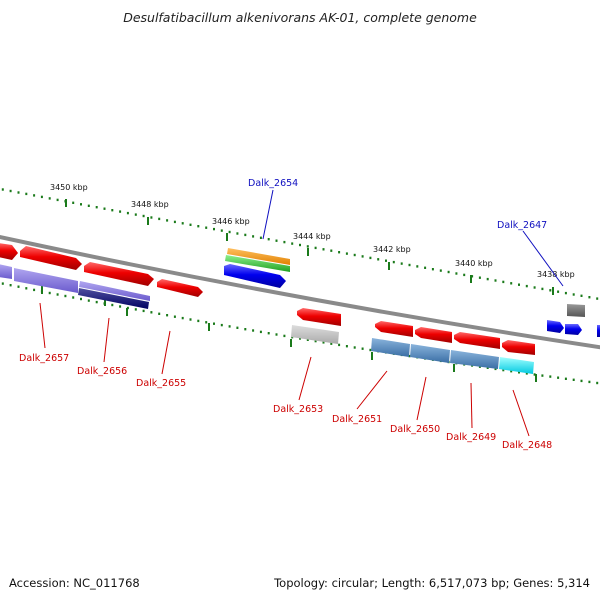 This screenshot has height=600, width=600. Describe the element at coordinates (415, 429) in the screenshot. I see `gene-label: Dalk_2650` at that location.